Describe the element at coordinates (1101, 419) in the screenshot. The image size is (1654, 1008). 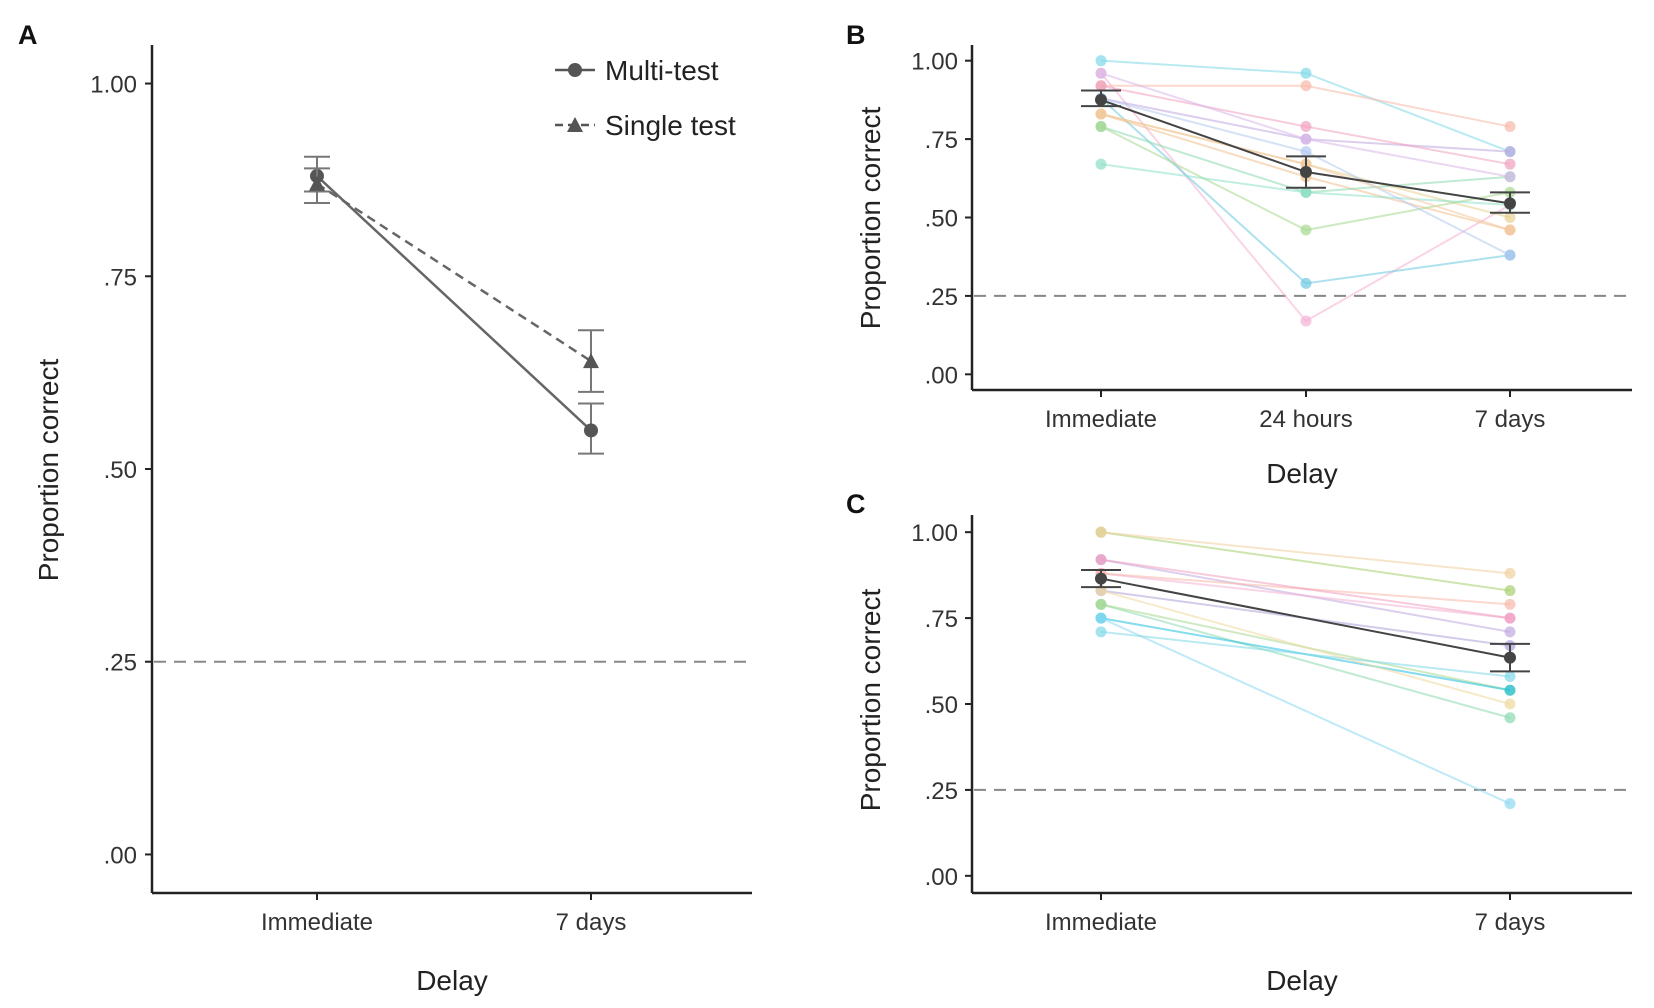
I see `panel-b-x-tick-label: Immediate` at that location.